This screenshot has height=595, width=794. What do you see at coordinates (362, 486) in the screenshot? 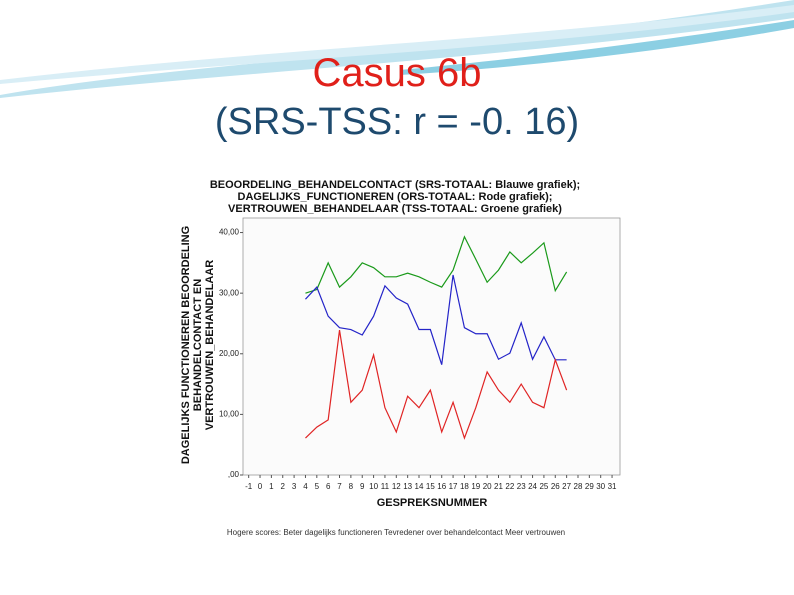
I see `x-tick-label: 9` at bounding box center [362, 486].